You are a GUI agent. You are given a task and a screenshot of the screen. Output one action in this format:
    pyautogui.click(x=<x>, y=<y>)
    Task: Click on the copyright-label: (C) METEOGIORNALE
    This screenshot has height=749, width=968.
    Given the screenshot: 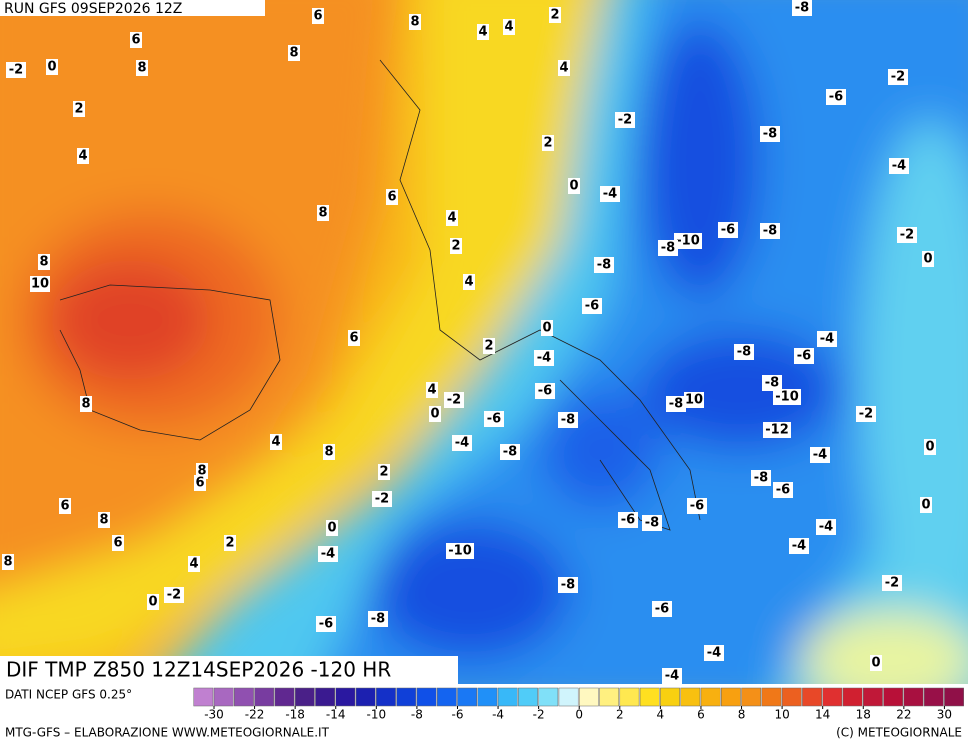 What is the action you would take?
    pyautogui.click(x=899, y=733)
    